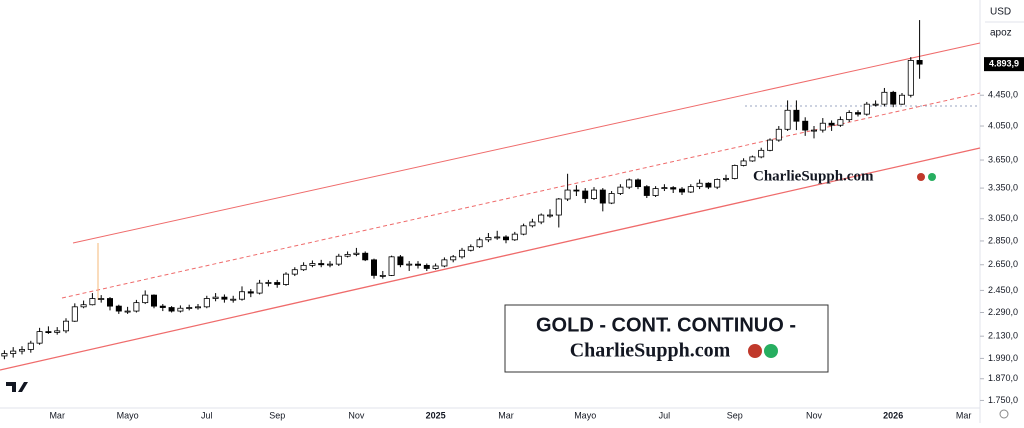 This screenshot has height=428, width=1024. Describe the element at coordinates (1003, 187) in the screenshot. I see `y-tick-label: 3.350,0` at that location.